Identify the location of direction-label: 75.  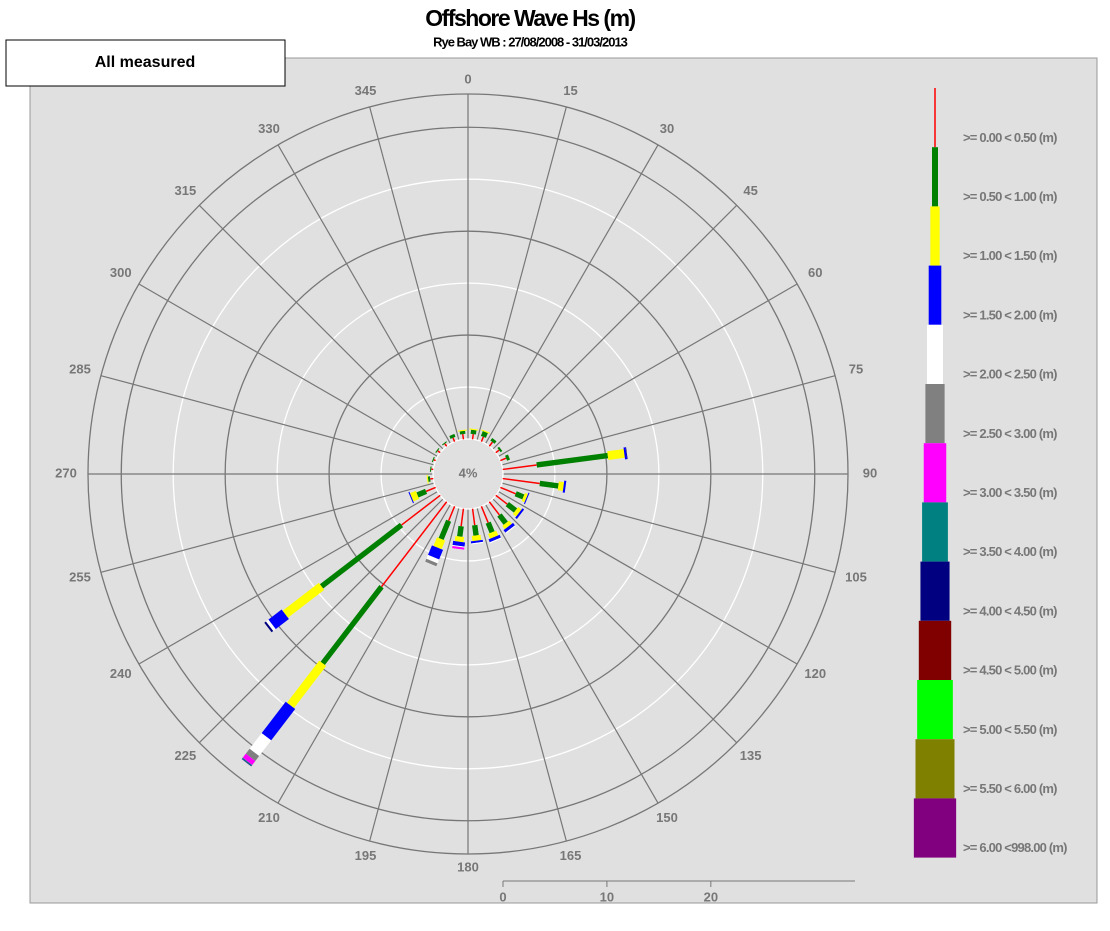
(856, 368).